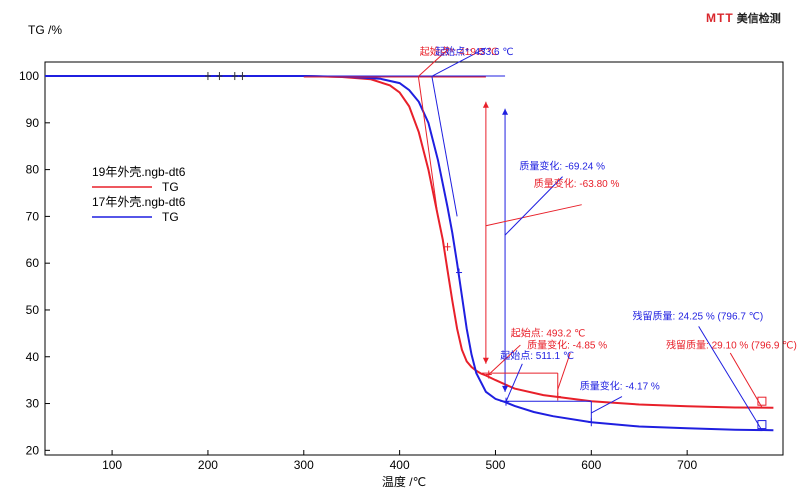  I want to click on annotation-label: 起始点: 493.2 ℃, so click(548, 333).